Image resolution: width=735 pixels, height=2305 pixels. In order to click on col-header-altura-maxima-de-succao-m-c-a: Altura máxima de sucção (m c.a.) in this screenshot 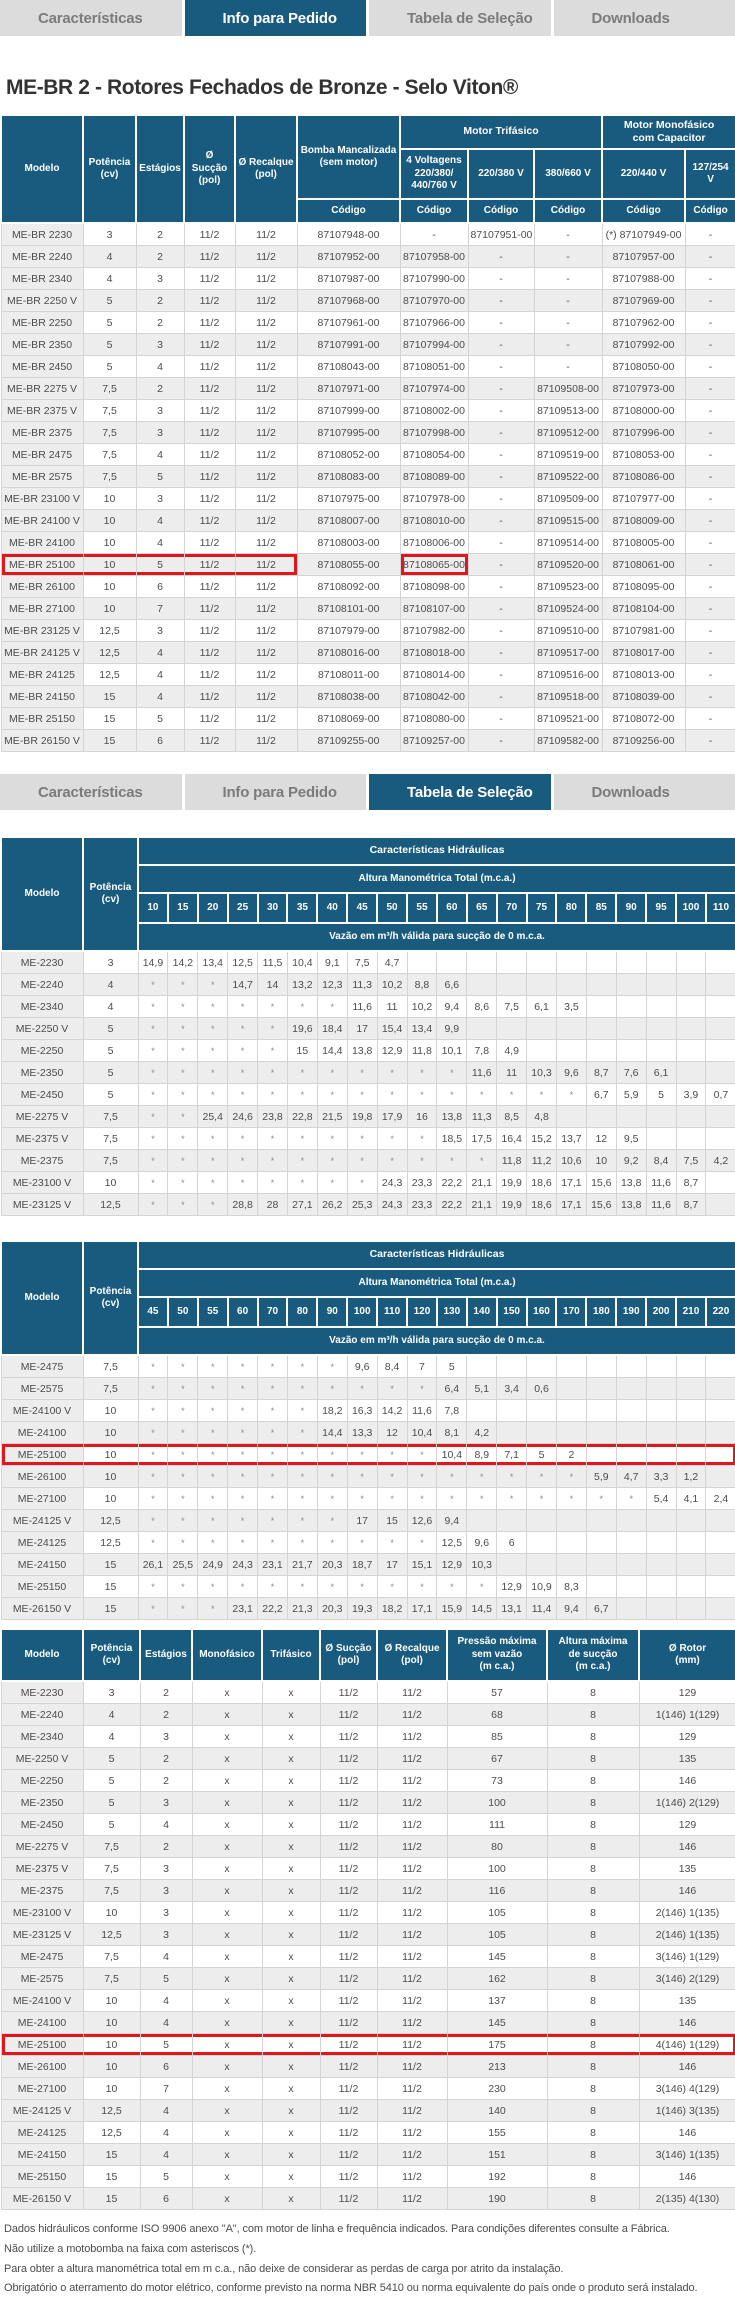, I will do `click(593, 1655)`.